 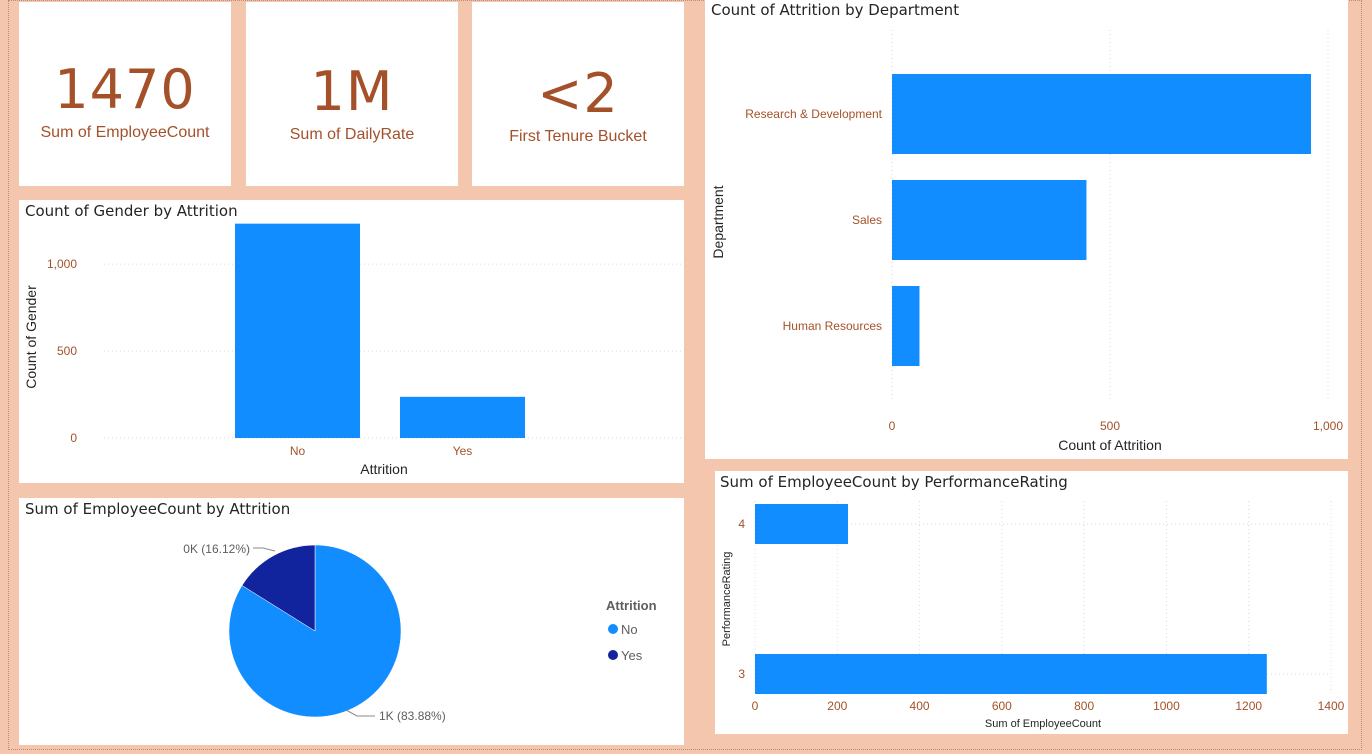 I want to click on chart-title: Count of Gender by Attrition, so click(x=131, y=211).